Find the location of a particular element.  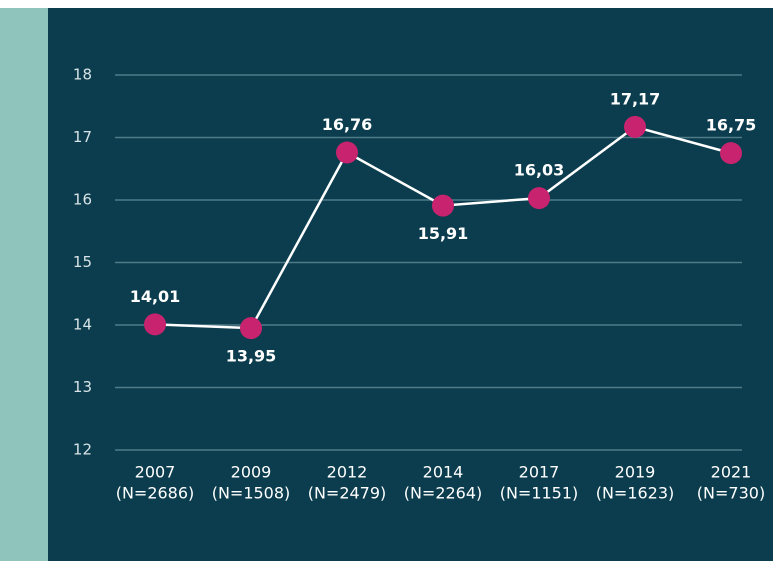

x-tick-note: (N=2264) is located at coordinates (443, 493).